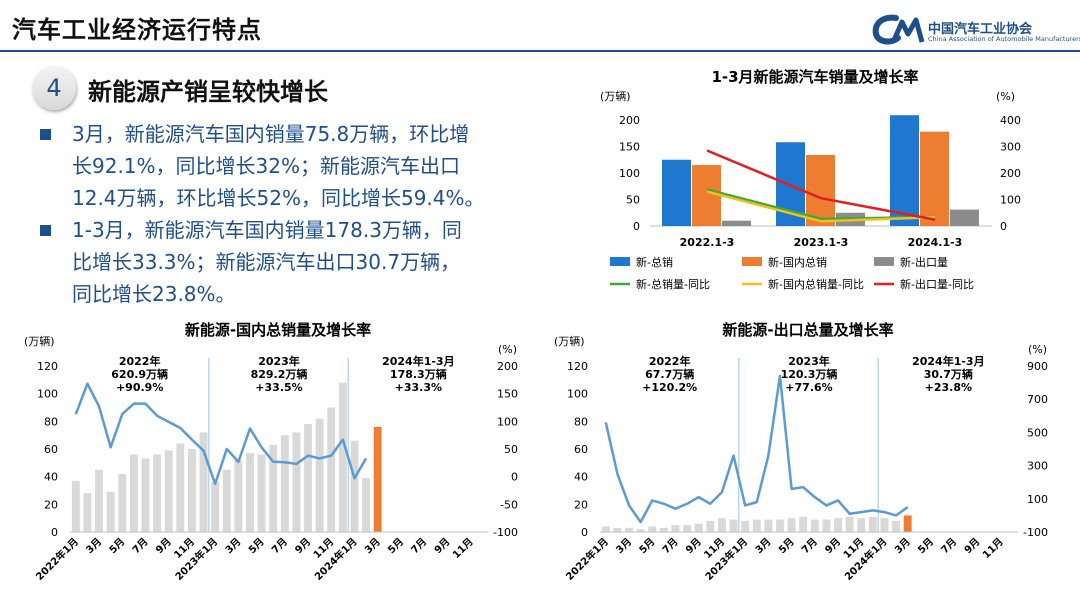 The width and height of the screenshot is (1080, 604). What do you see at coordinates (507, 394) in the screenshot?
I see `y2-tick-label: 150` at bounding box center [507, 394].